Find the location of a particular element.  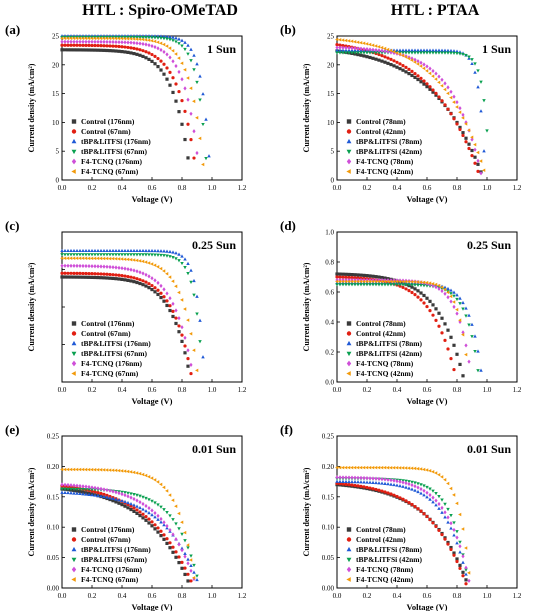

legend-entry: tBP&LiTFSi (42nm) is located at coordinates (389, 353).